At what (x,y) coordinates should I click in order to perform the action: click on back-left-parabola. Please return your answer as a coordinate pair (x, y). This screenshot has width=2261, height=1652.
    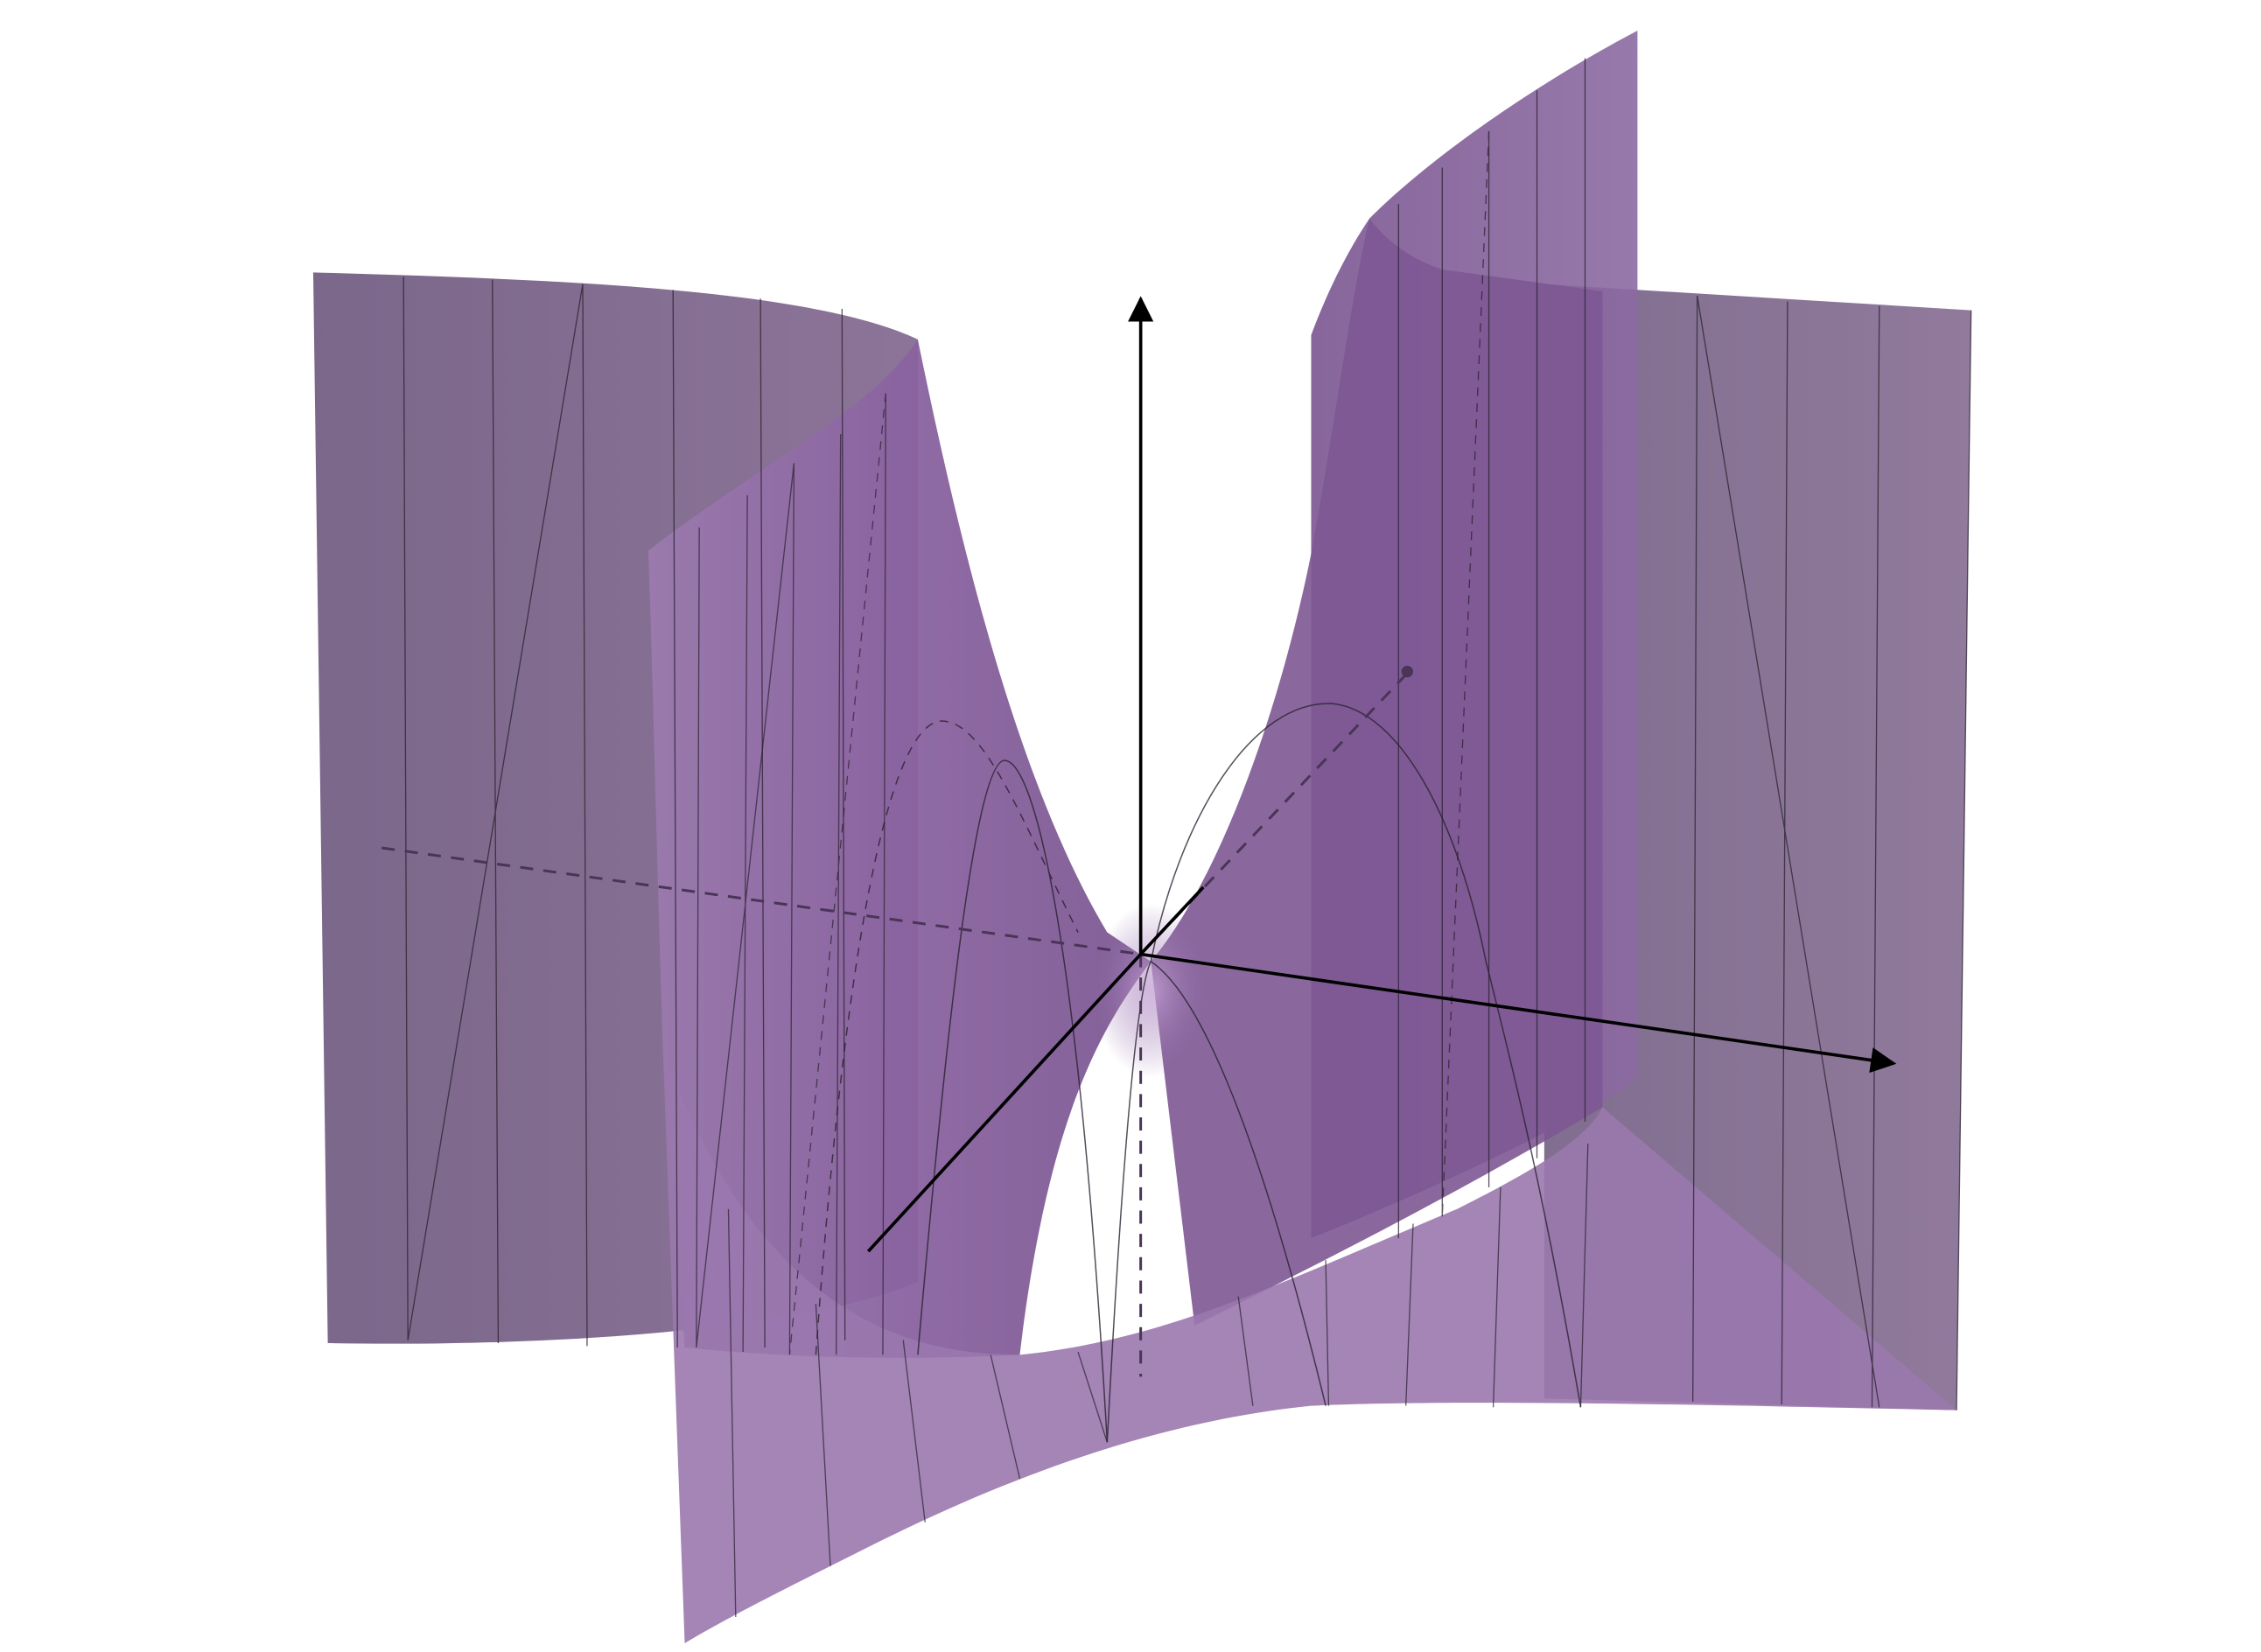
    Looking at the image, I should click on (947, 1037).